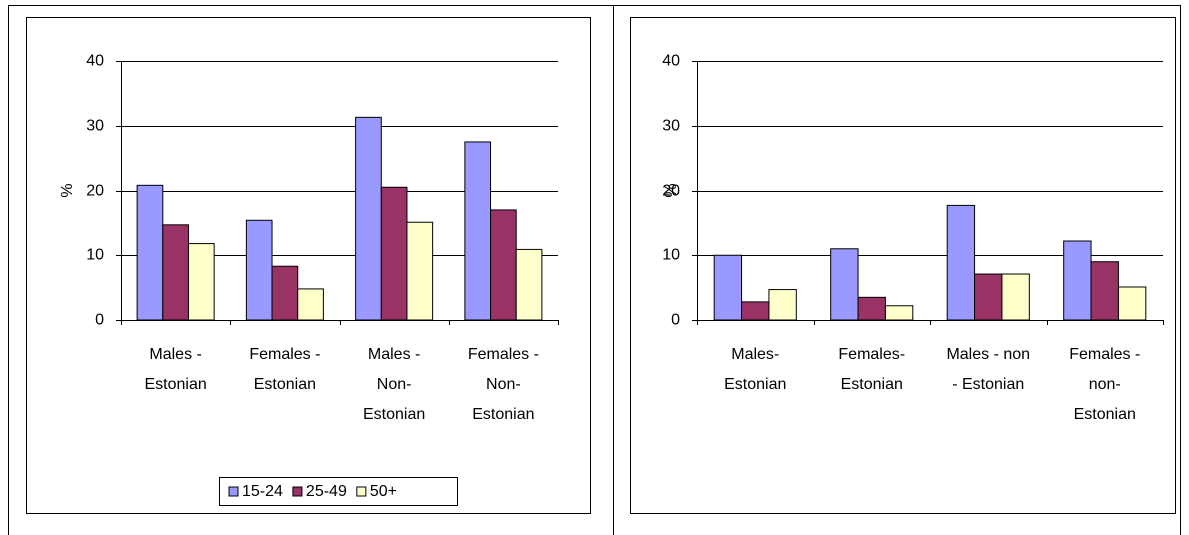  What do you see at coordinates (988, 369) in the screenshot?
I see `x-tick-label: Males - non - Estonian` at bounding box center [988, 369].